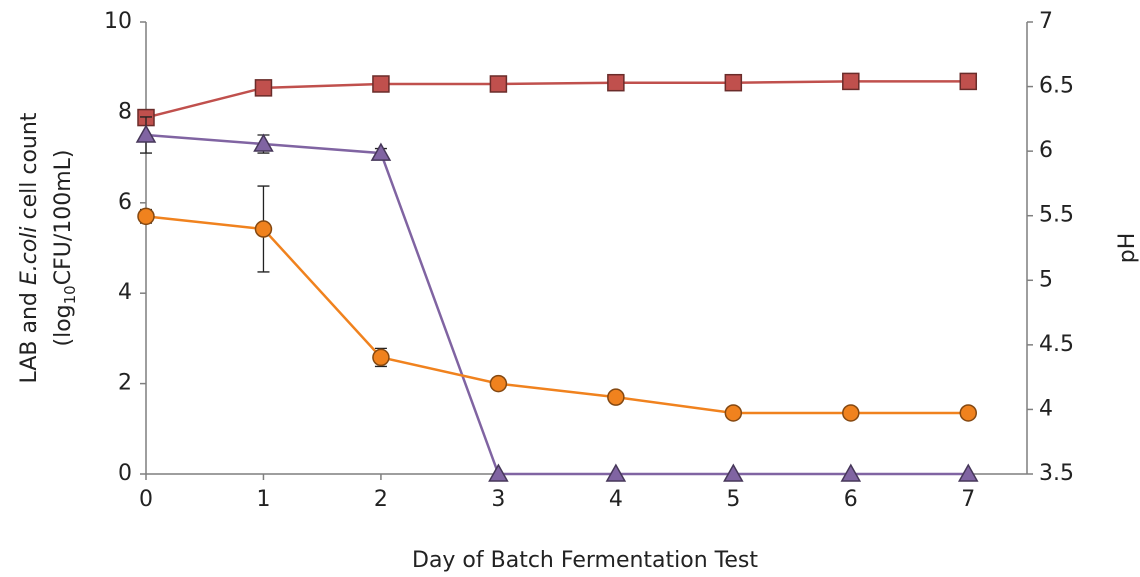  What do you see at coordinates (70, 294) in the screenshot?
I see `y-label-part: 10` at bounding box center [70, 294].